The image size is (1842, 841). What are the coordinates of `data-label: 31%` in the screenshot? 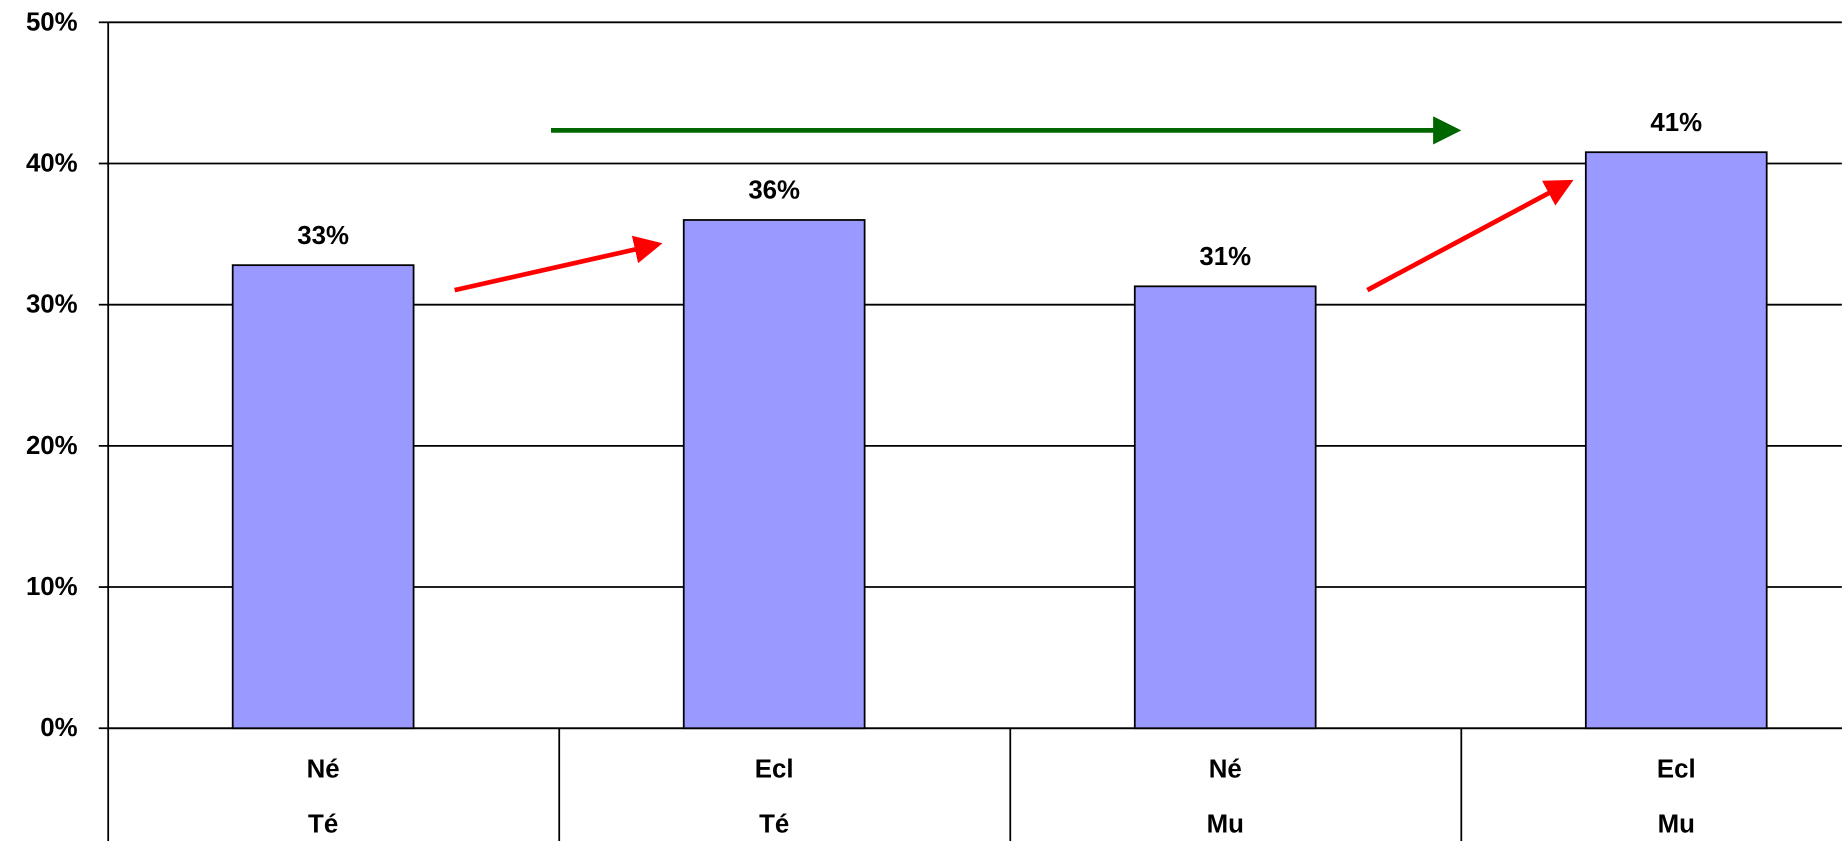 It's located at (1225, 257).